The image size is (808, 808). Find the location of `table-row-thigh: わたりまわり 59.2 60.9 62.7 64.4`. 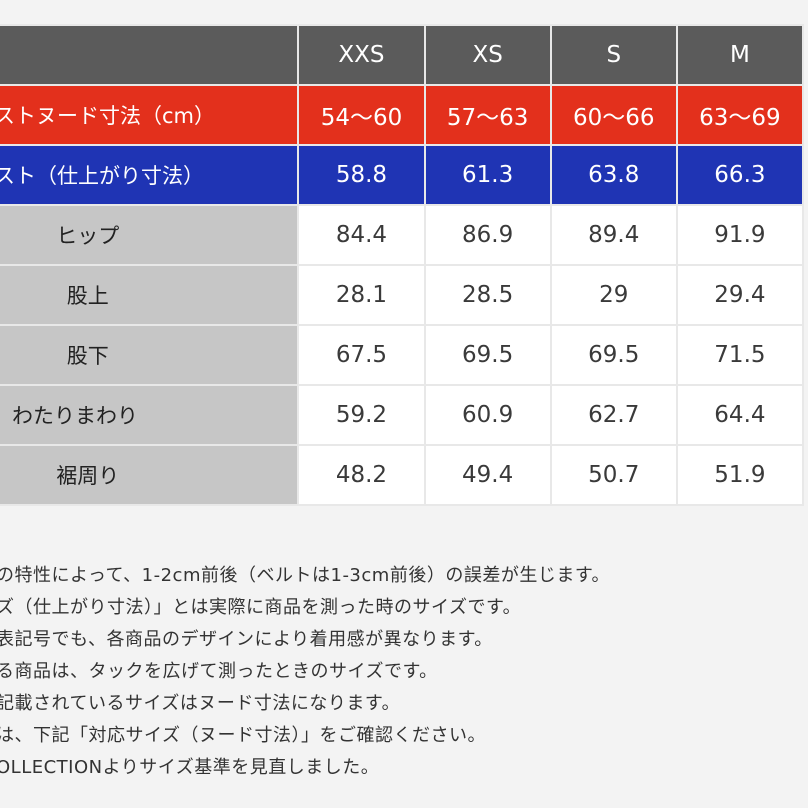

table-row-thigh: わたりまわり 59.2 60.9 62.7 64.4 is located at coordinates (402, 415).